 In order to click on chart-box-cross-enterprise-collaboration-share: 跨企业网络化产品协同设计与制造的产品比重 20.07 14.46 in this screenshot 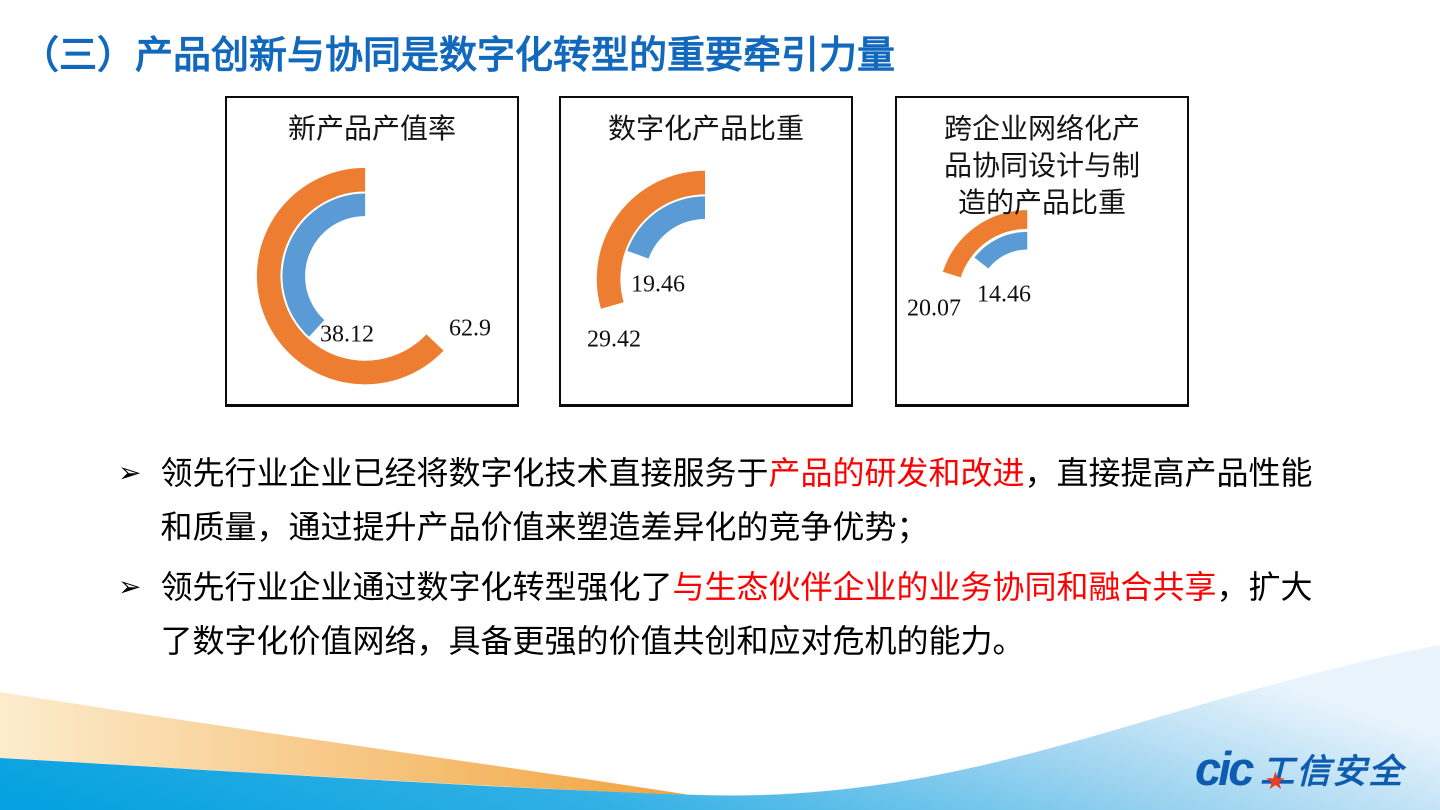, I will do `click(1042, 251)`.